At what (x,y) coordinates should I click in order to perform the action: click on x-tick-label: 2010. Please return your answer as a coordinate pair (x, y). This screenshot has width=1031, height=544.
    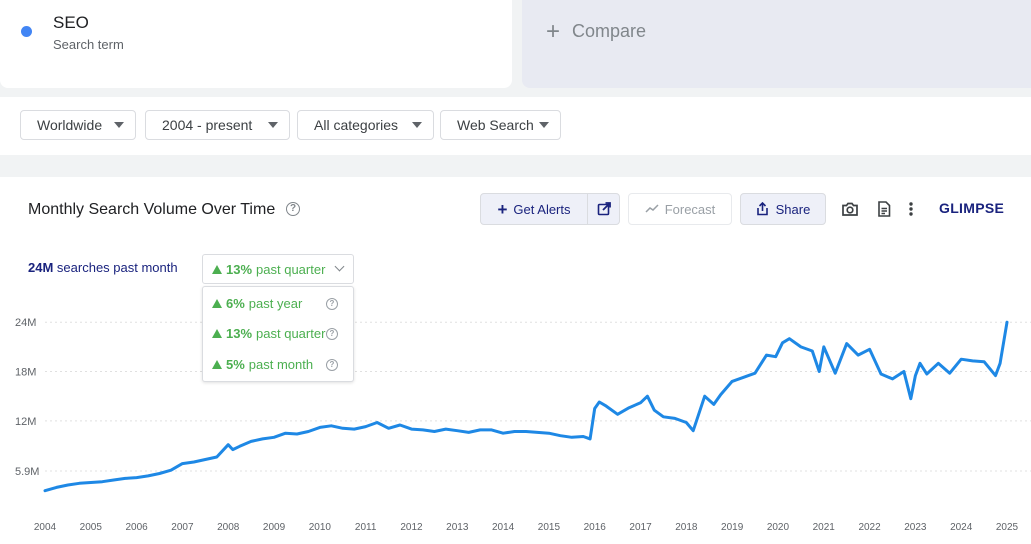
    Looking at the image, I should click on (320, 527).